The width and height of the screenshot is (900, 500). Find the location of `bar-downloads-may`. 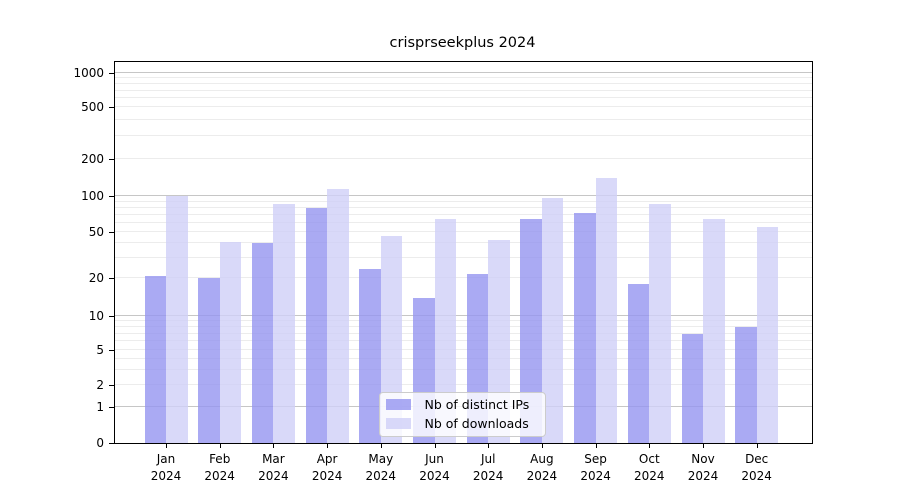

bar-downloads-may is located at coordinates (391, 339).